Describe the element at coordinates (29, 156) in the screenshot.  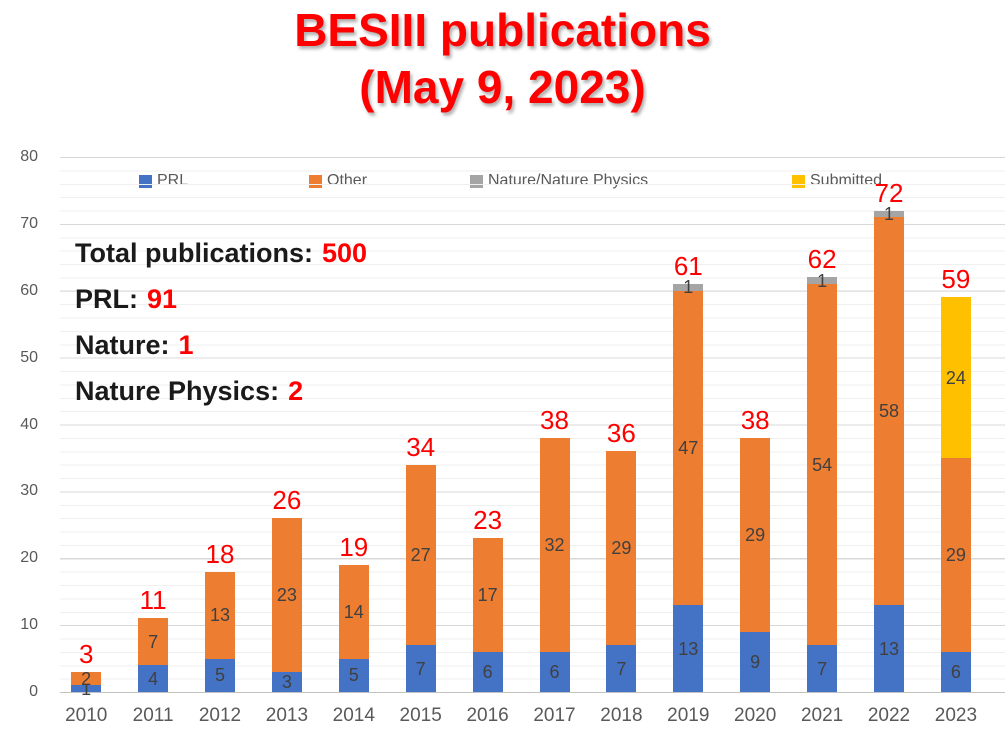
I see `y-axis-tick: 80` at that location.